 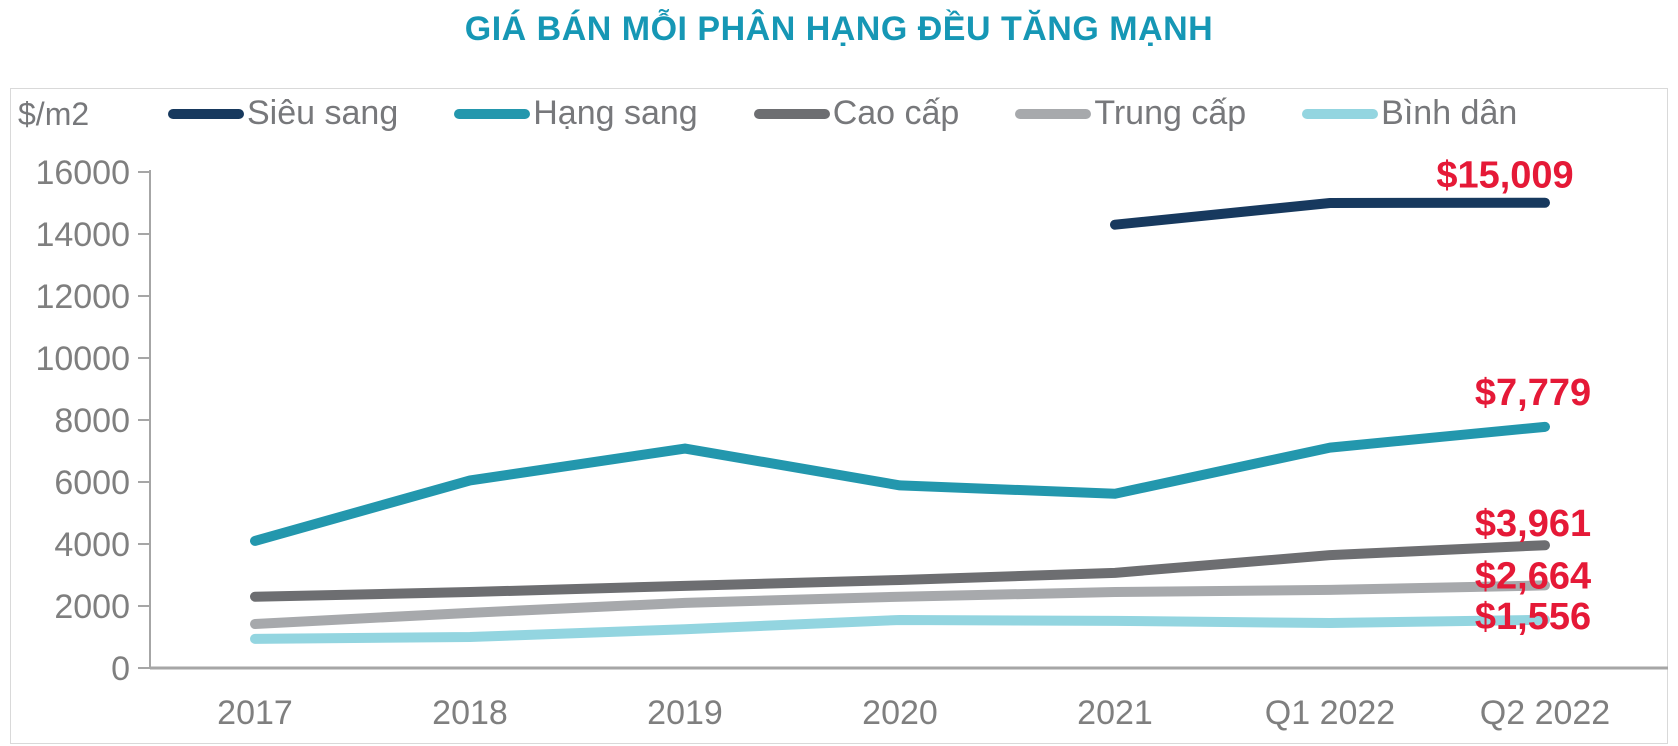 I want to click on y-axis-tick-label: 2000, so click(x=92, y=607).